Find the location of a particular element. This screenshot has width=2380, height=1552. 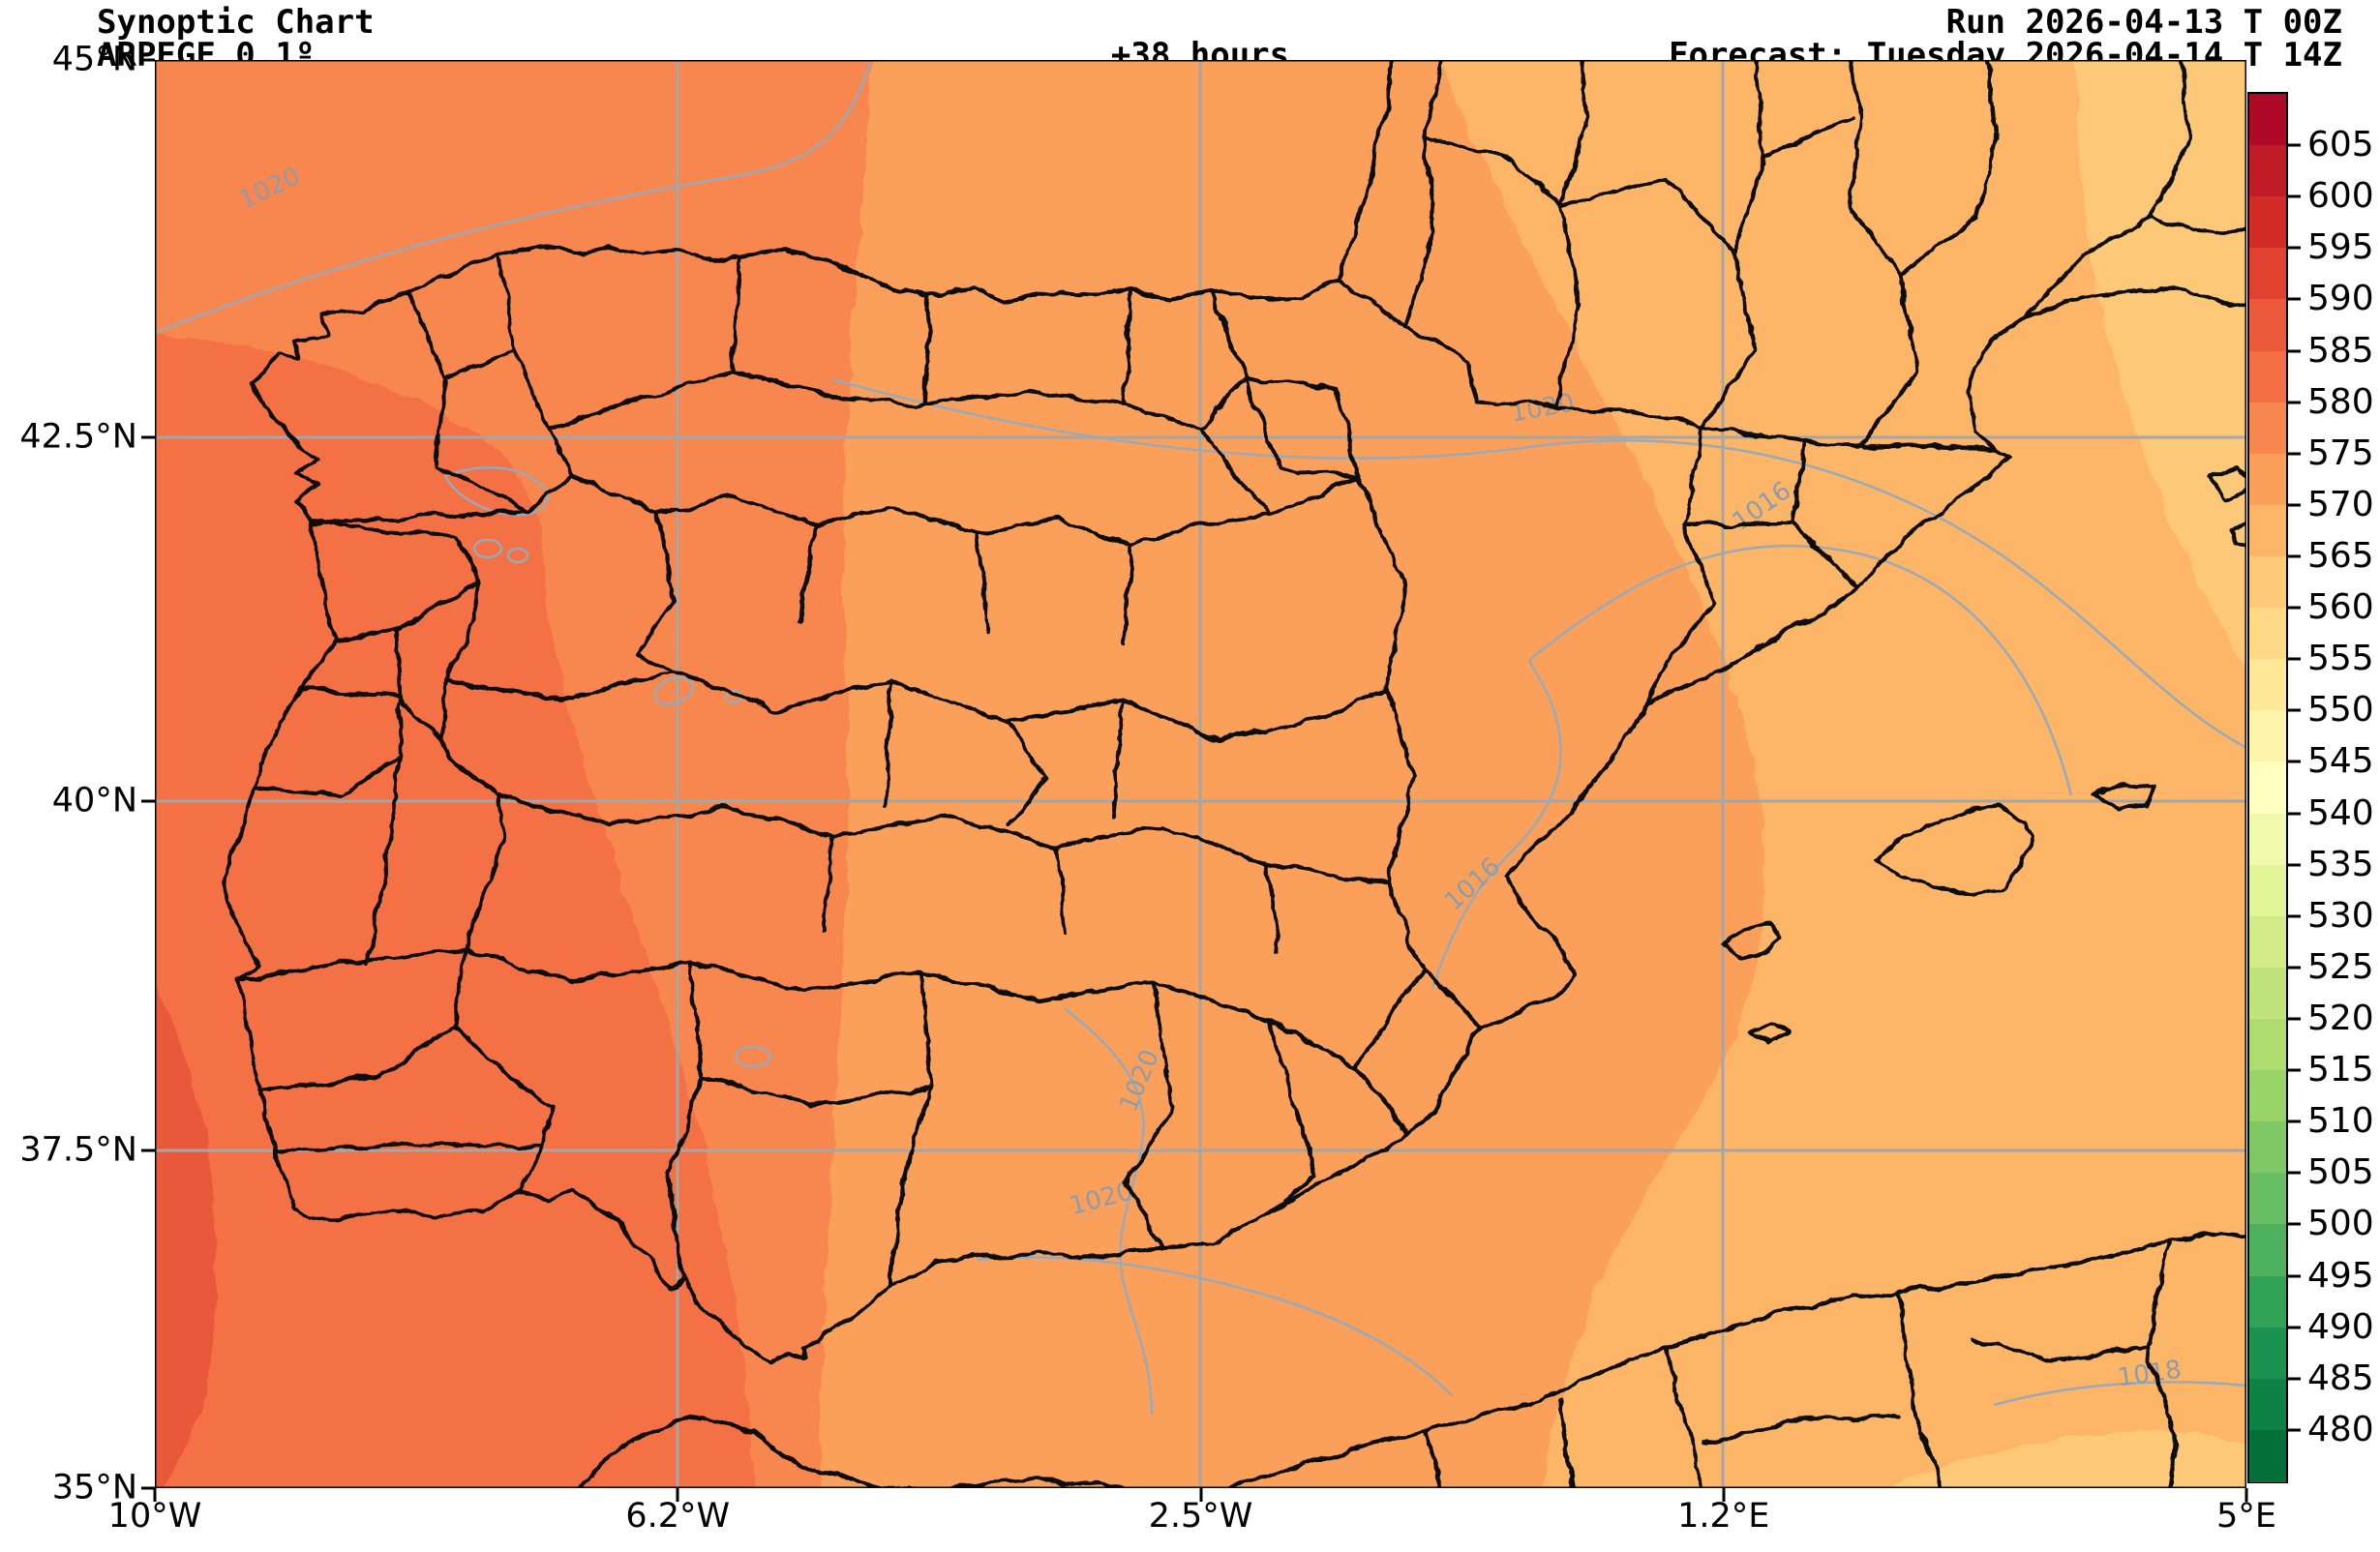

y-tick-label: 40°N is located at coordinates (94, 801).